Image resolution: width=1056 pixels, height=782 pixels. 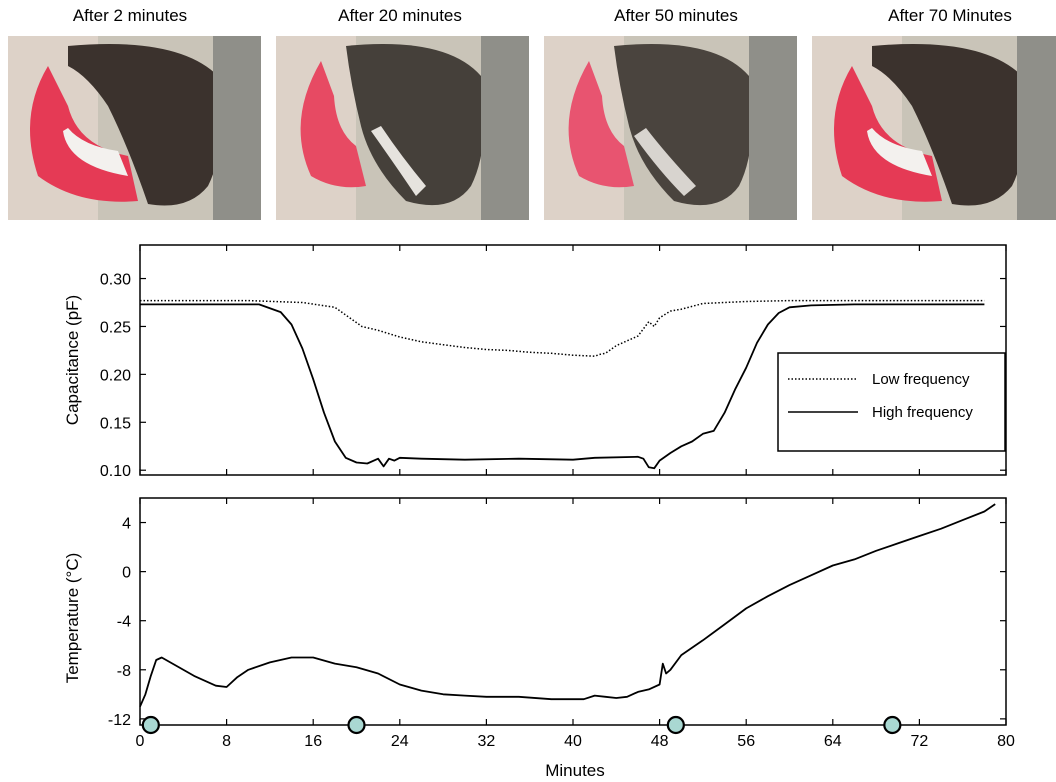 I want to click on y-tick-label: 0.25, so click(x=115, y=327).